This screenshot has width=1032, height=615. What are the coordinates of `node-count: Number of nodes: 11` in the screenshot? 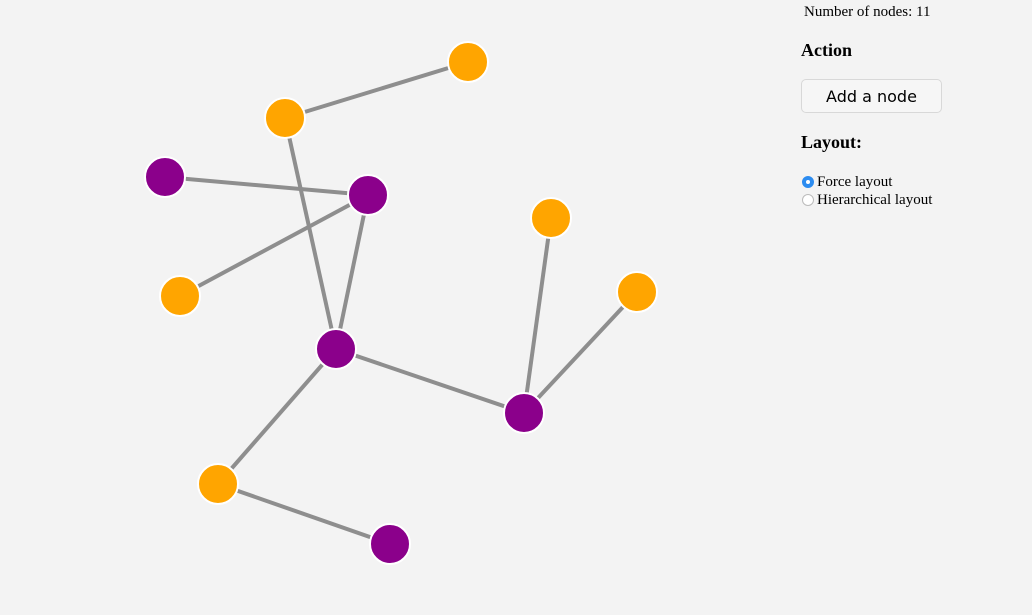 It's located at (867, 12).